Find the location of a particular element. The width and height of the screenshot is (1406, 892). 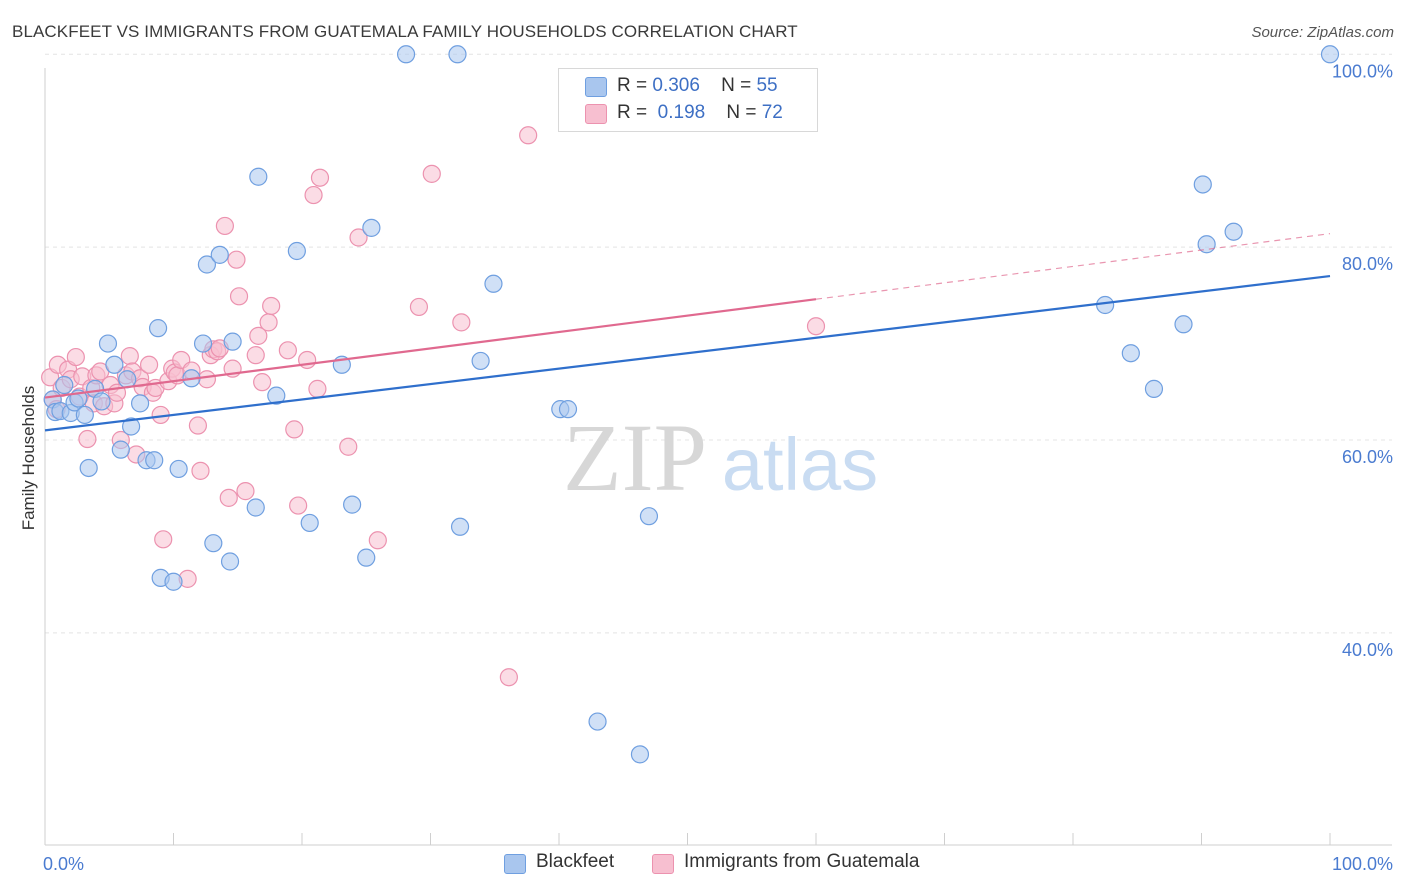

legend-n-value: 55 is located at coordinates (767, 85).